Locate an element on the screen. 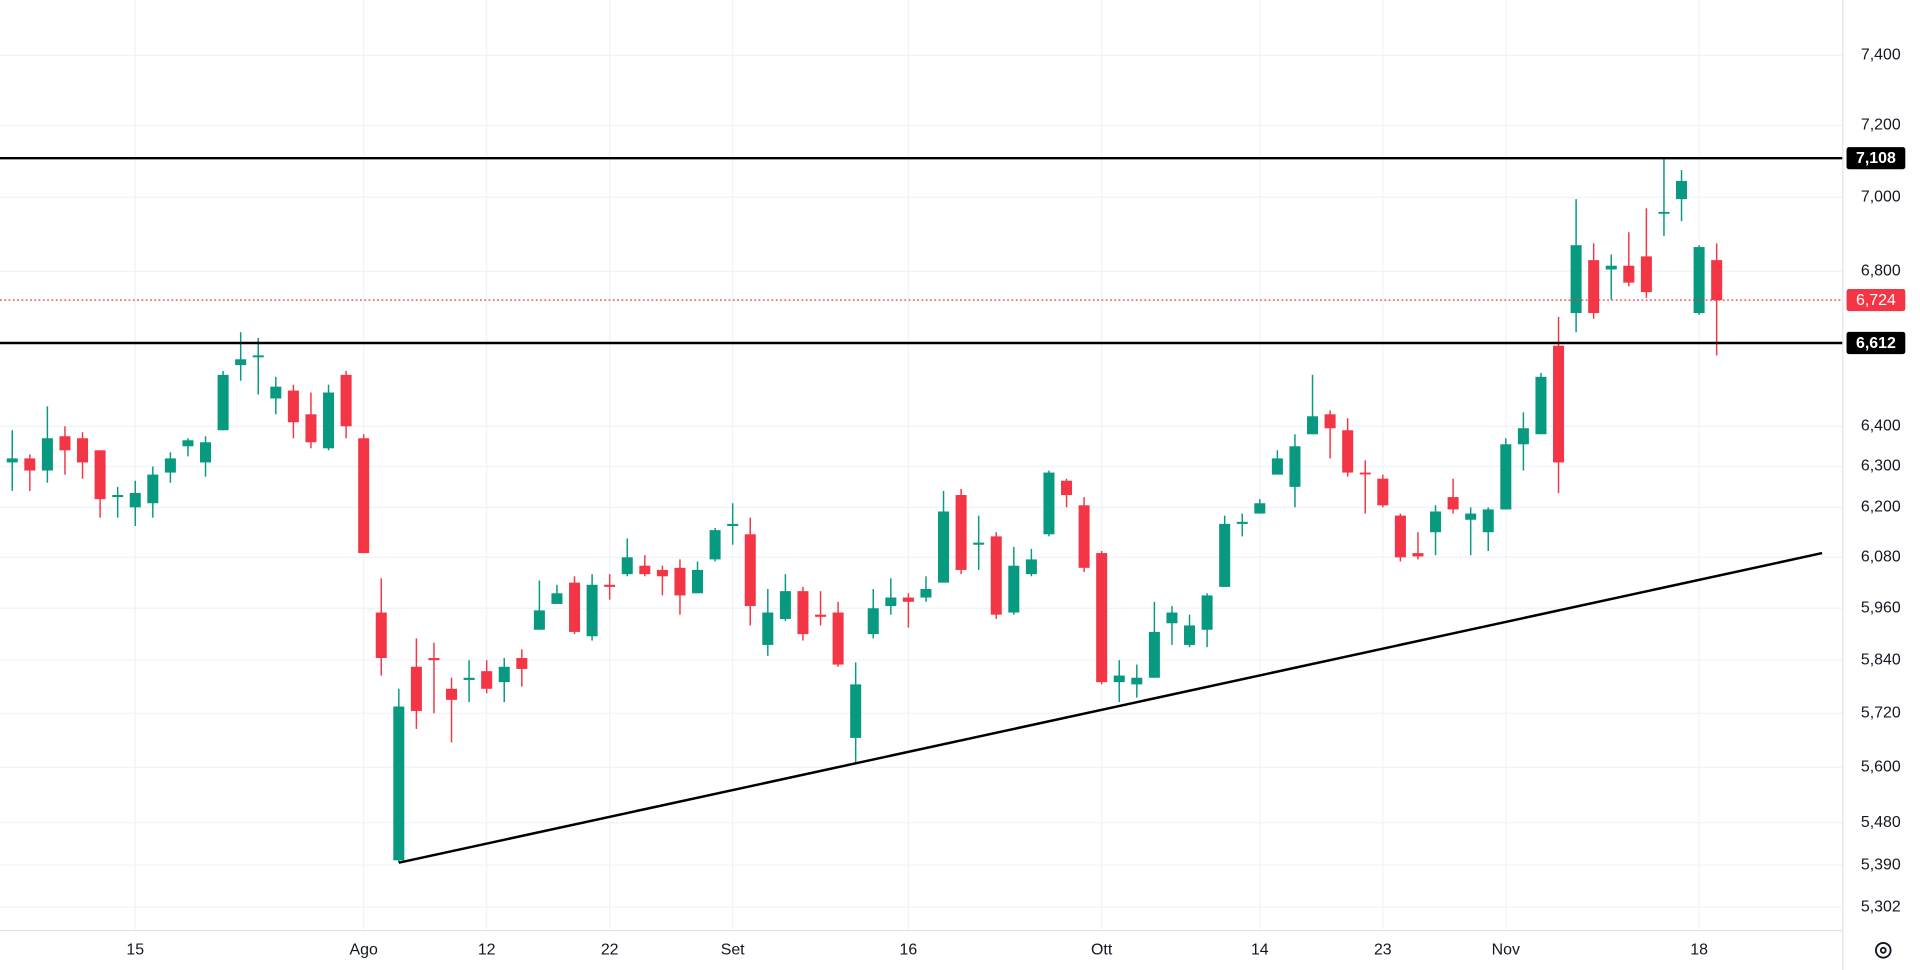 The width and height of the screenshot is (1920, 970). y-tick-label: 5,302 is located at coordinates (1881, 906).